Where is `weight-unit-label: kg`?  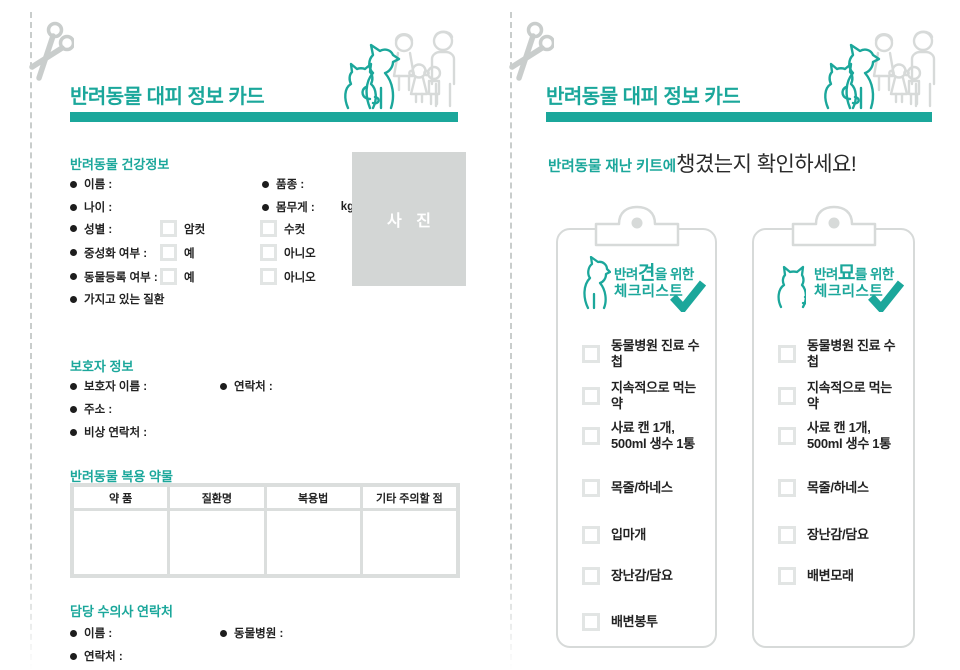 weight-unit-label: kg is located at coordinates (347, 207).